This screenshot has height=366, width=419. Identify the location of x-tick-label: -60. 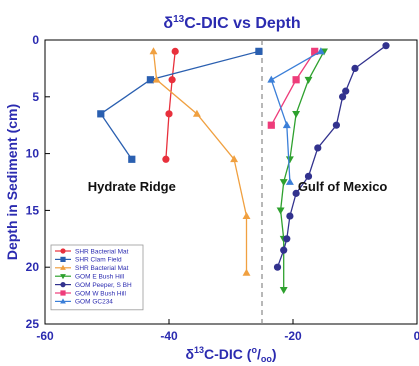
(45, 336).